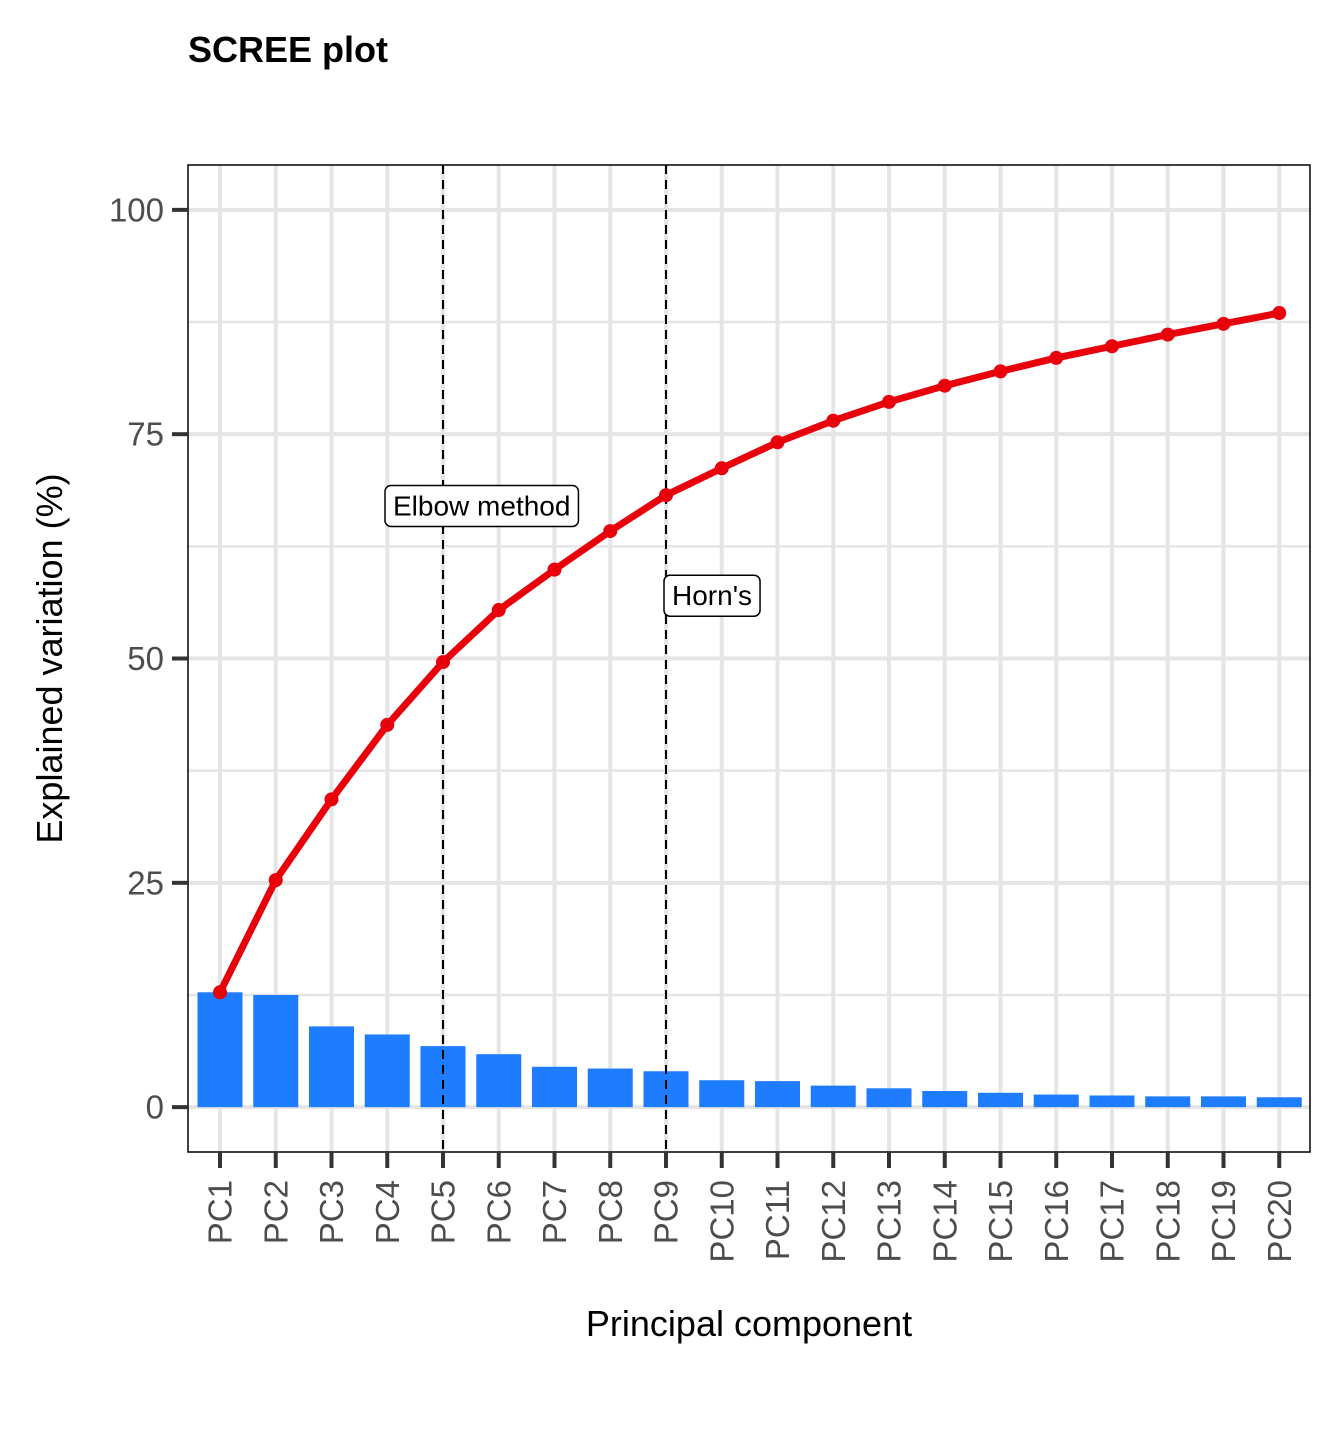 The height and width of the screenshot is (1440, 1344). Describe the element at coordinates (833, 420) in the screenshot. I see `cumulative-point-pc12` at that location.